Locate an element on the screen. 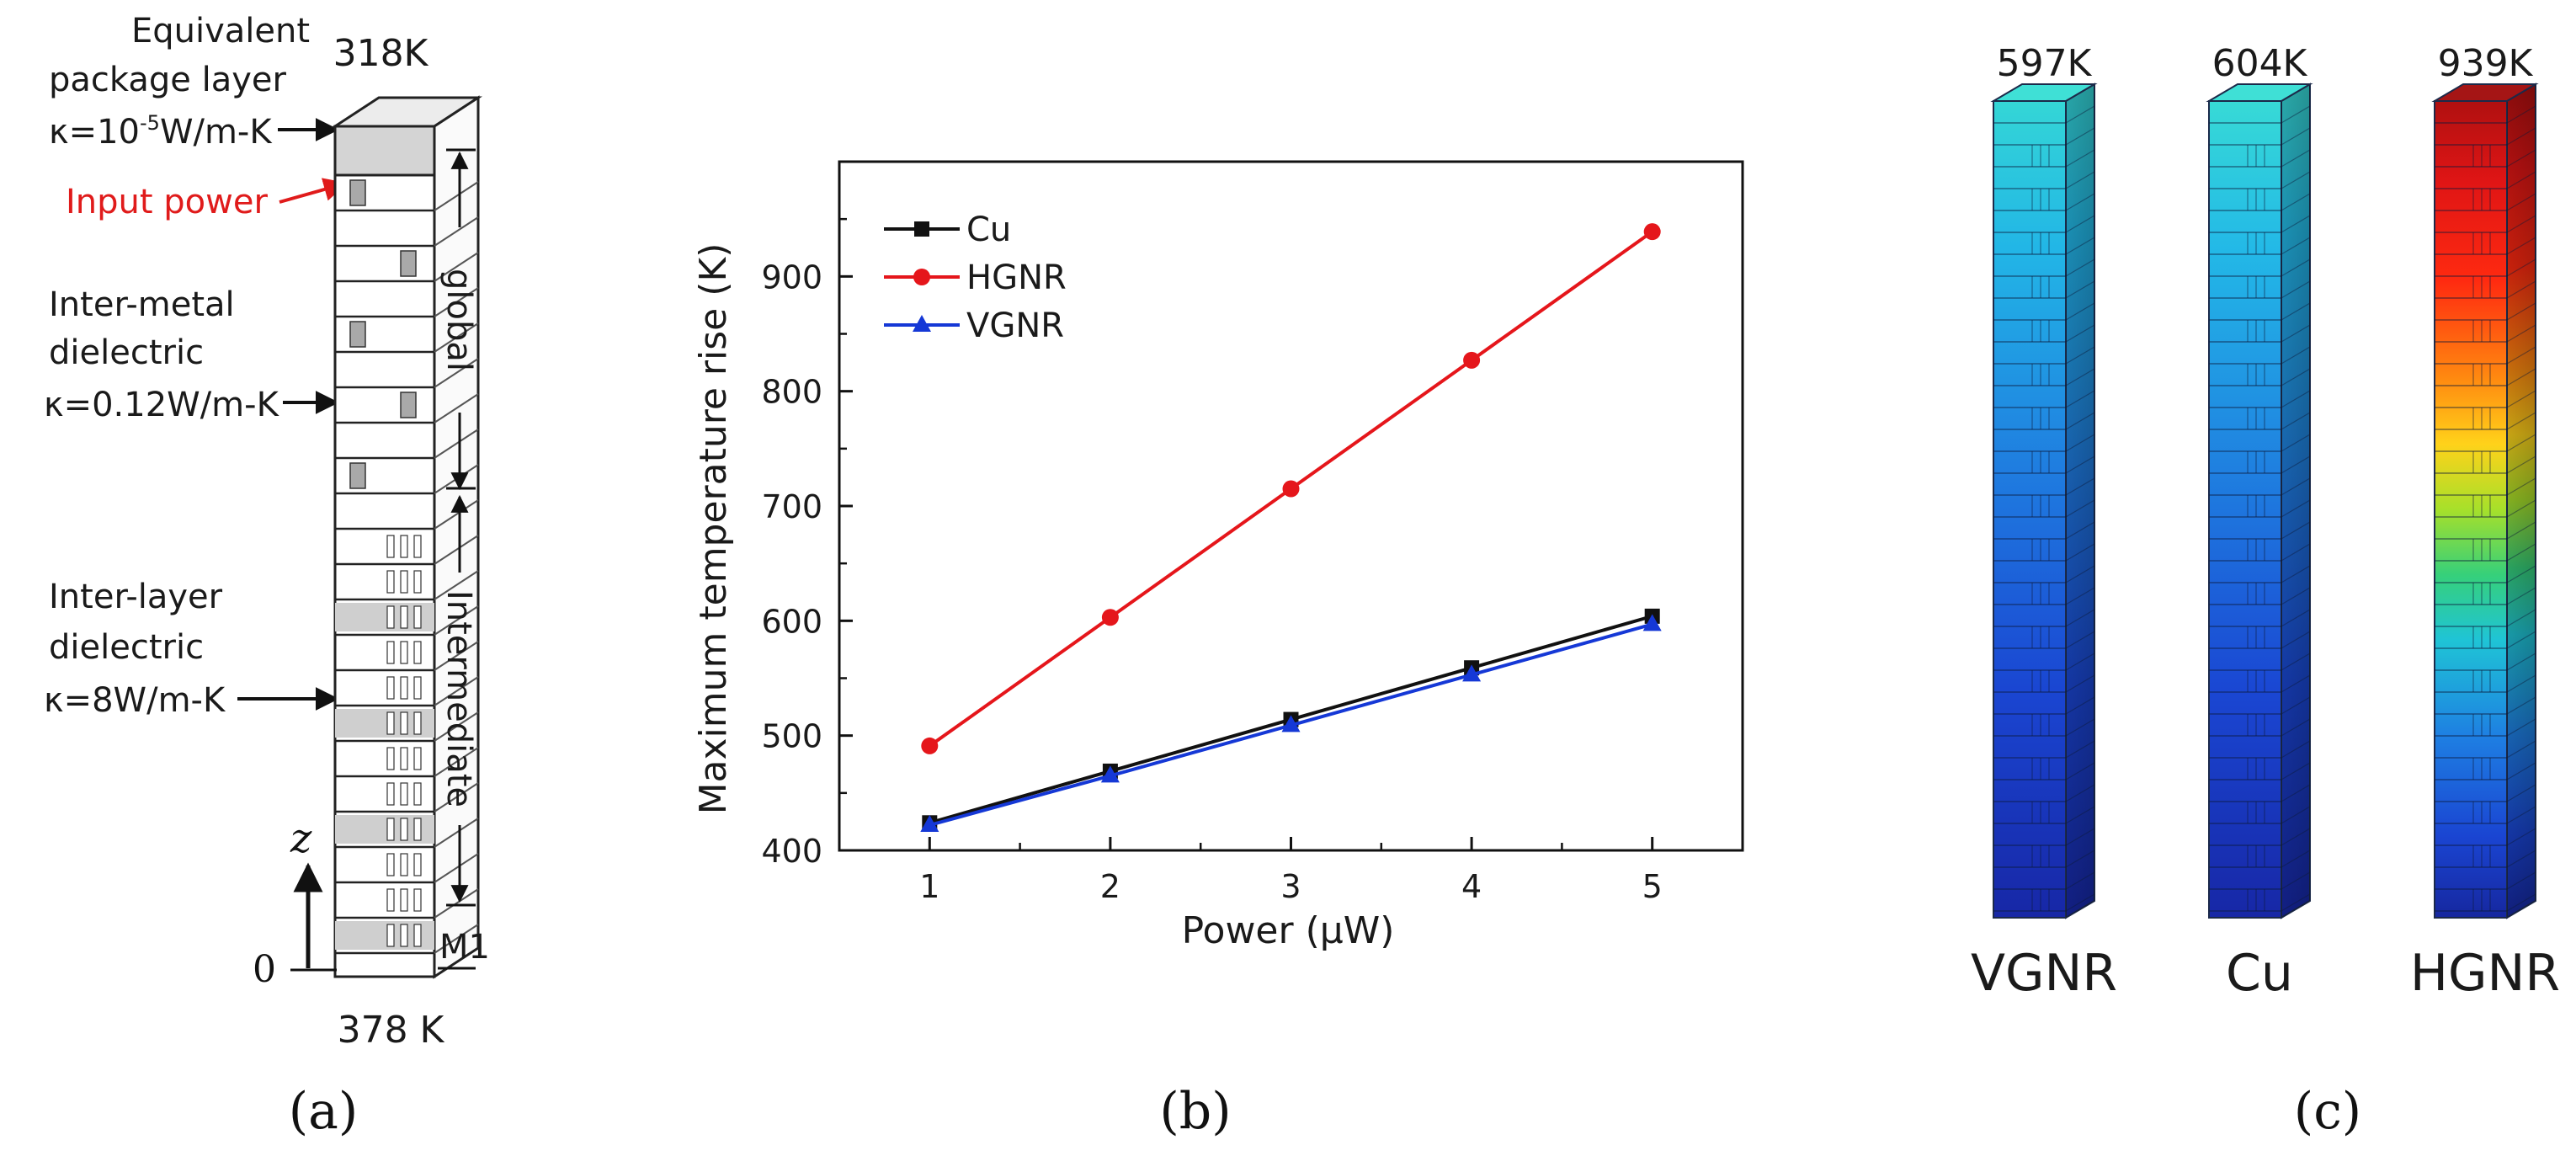 Image resolution: width=2576 pixels, height=1156 pixels. pillar-hgnr: 939K HGNR is located at coordinates (2485, 522).